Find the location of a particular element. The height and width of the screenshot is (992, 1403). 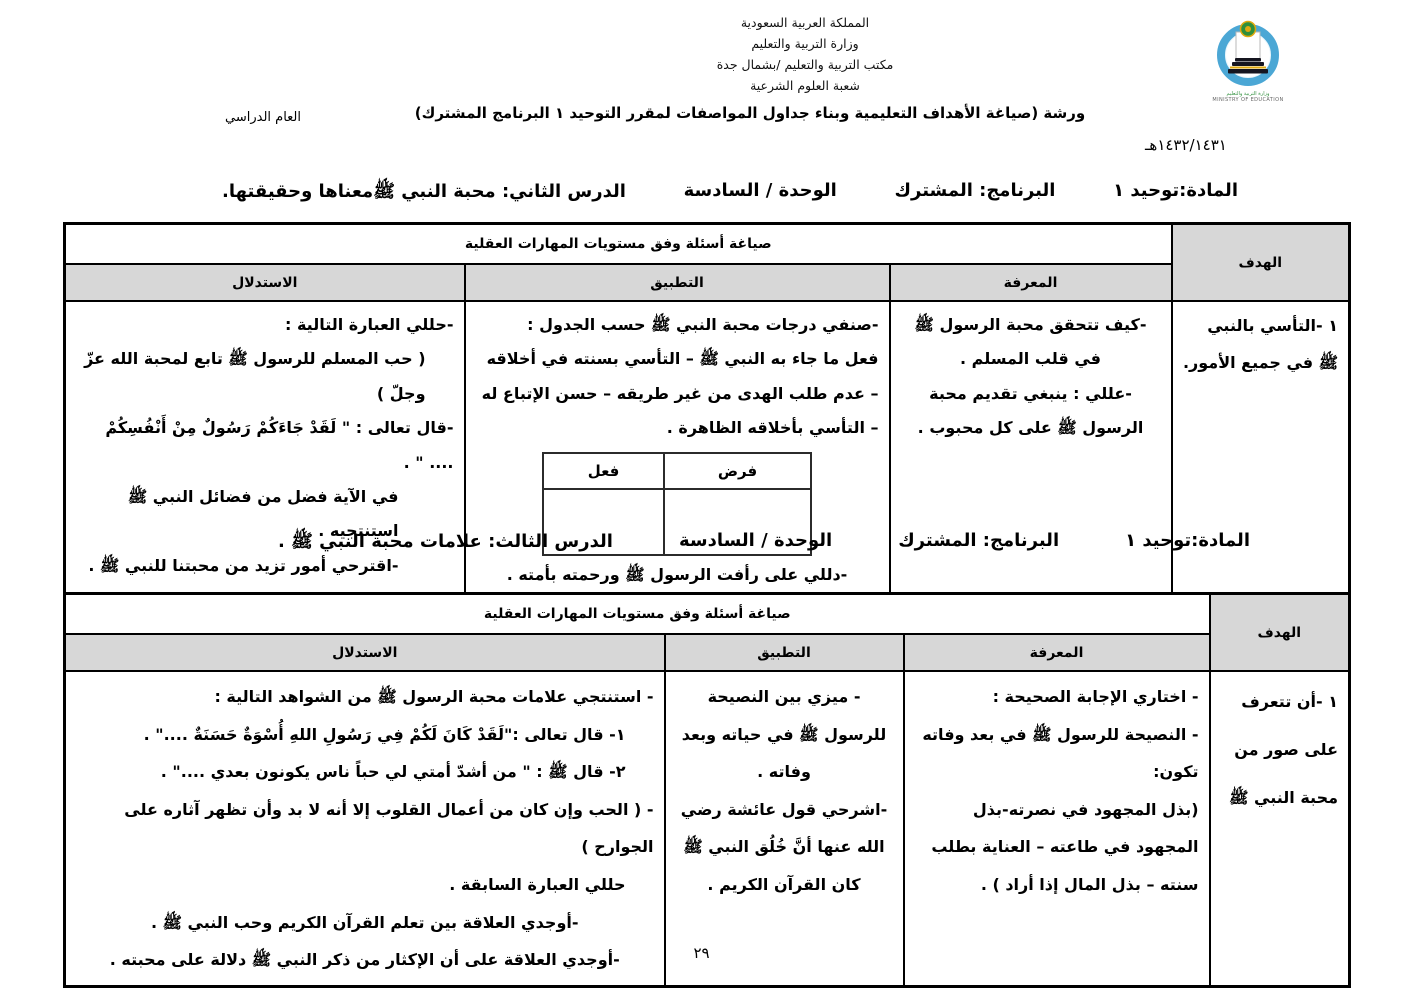

t2-knowledge-header: المعرفة is located at coordinates (1056, 652).